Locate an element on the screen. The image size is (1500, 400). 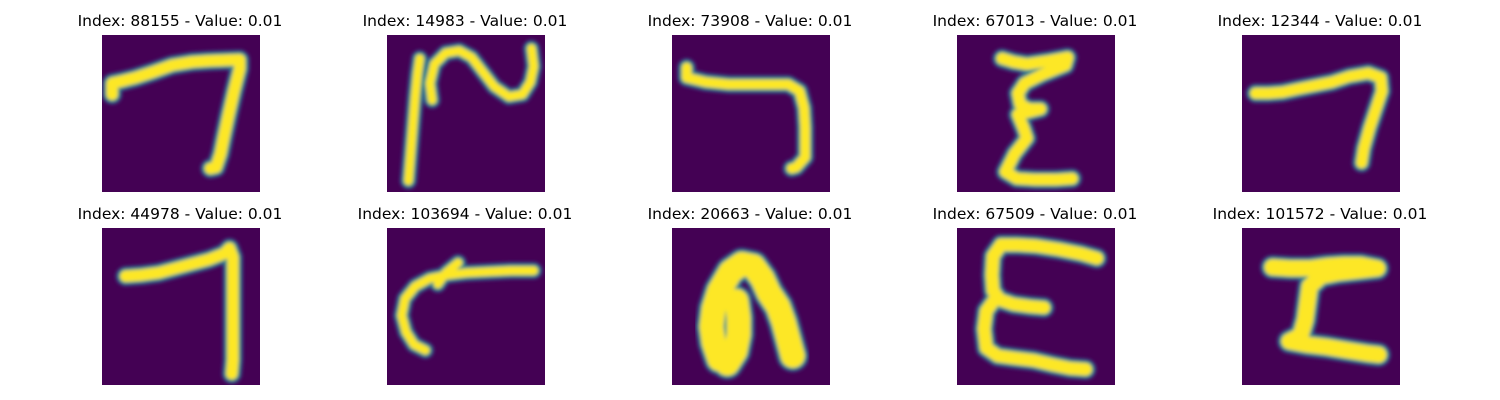
panel-title: Index: 12344 - Value: 0.01 is located at coordinates (1320, 21).